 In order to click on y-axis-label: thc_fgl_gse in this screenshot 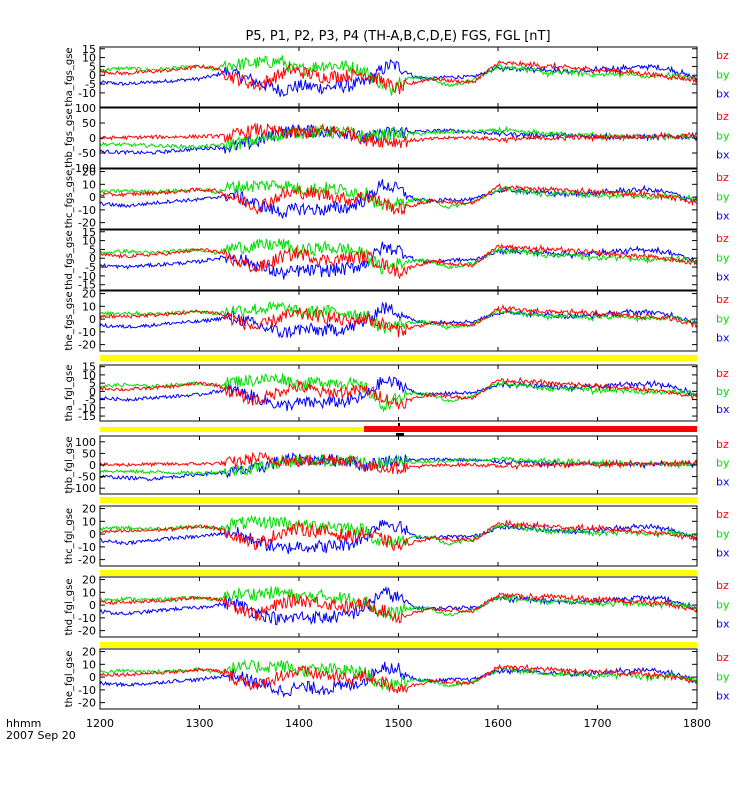, I will do `click(69, 536)`.